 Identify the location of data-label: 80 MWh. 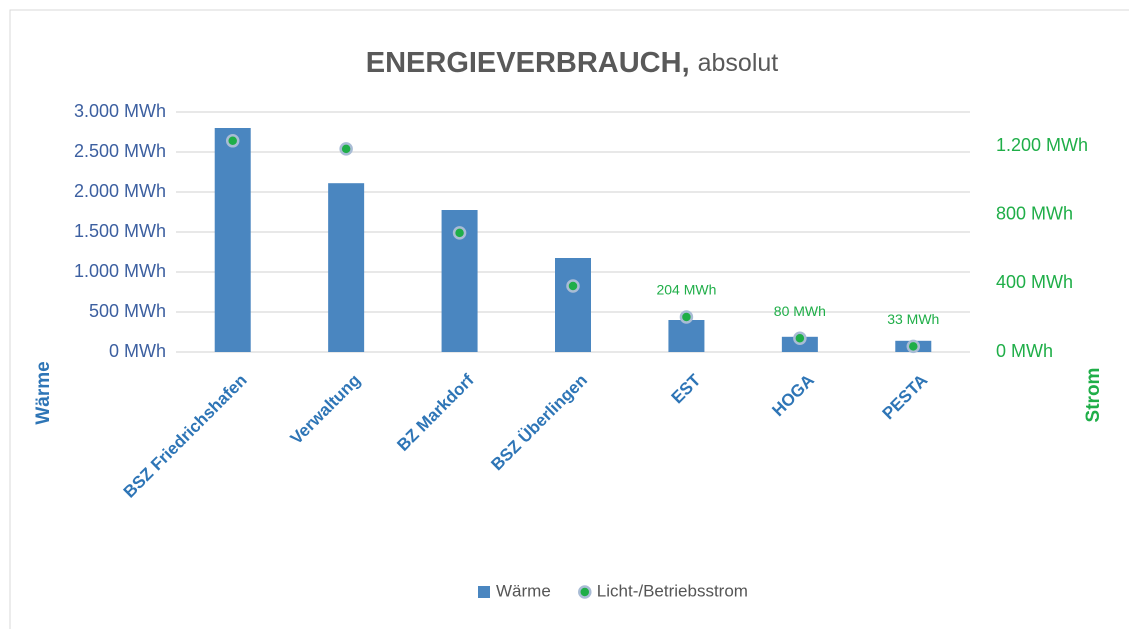
(800, 311).